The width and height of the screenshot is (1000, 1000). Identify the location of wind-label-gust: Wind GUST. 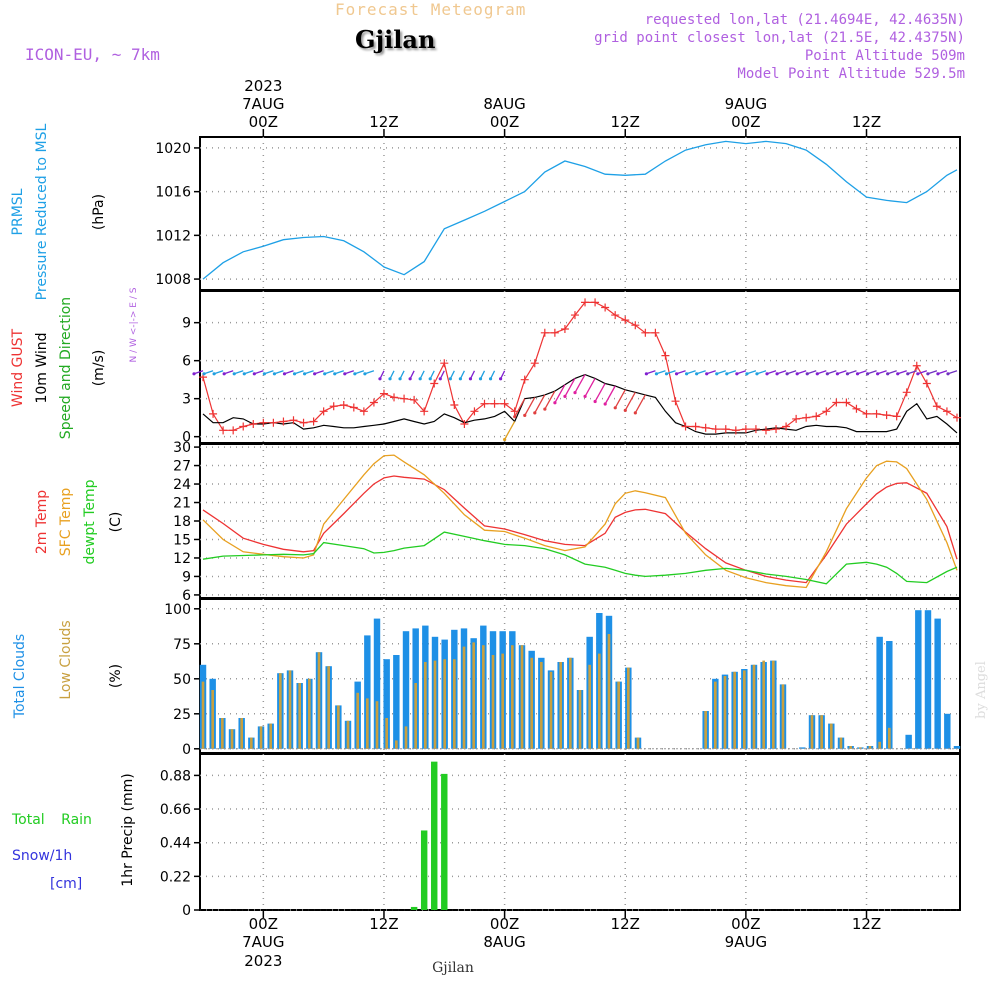
(18, 367).